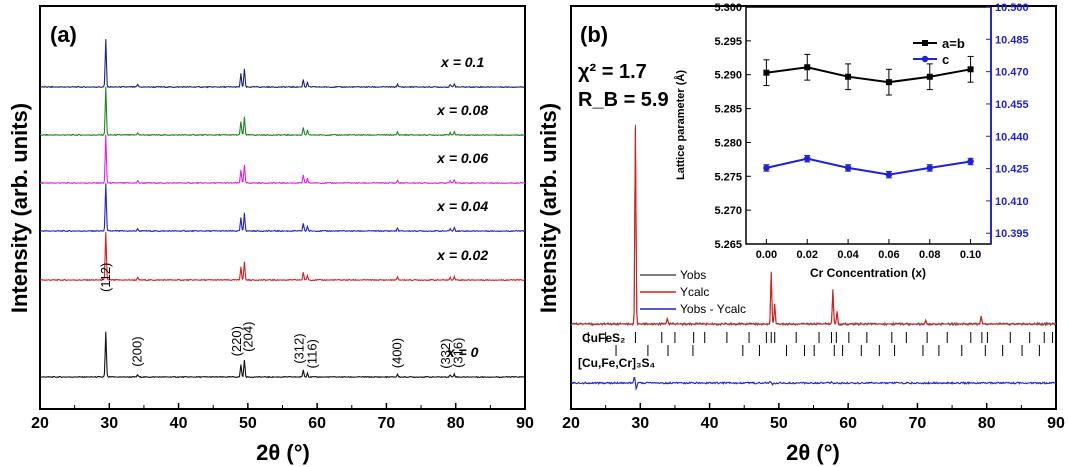  Describe the element at coordinates (918, 423) in the screenshot. I see `b-xtick-label-5: 70` at that location.